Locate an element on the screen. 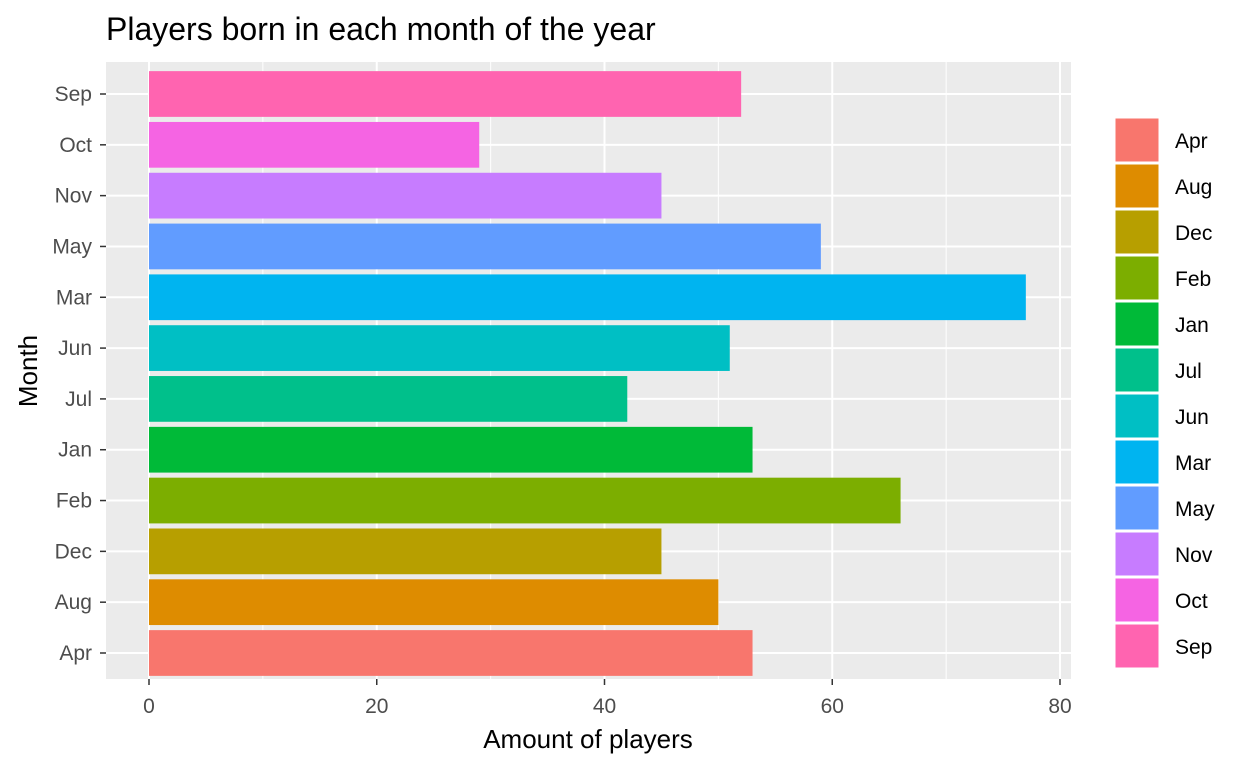 Image resolution: width=1248 pixels, height=768 pixels. legend-label: Jul is located at coordinates (1188, 371).